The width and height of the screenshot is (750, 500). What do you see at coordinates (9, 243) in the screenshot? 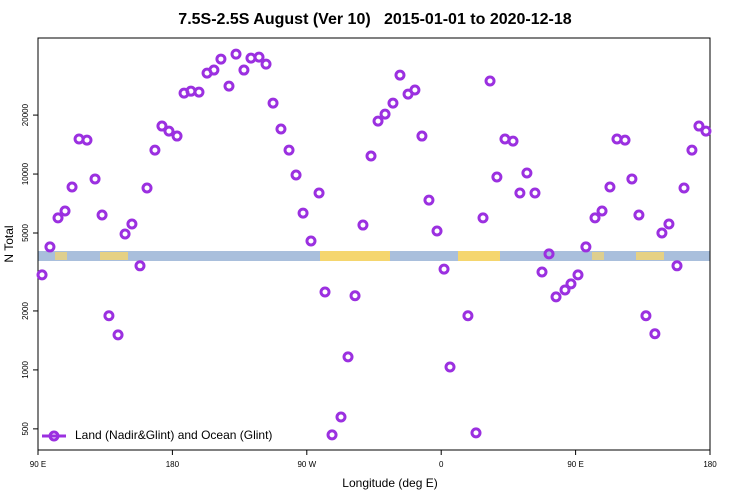
I see `y-axis-label: N Total` at bounding box center [9, 243].